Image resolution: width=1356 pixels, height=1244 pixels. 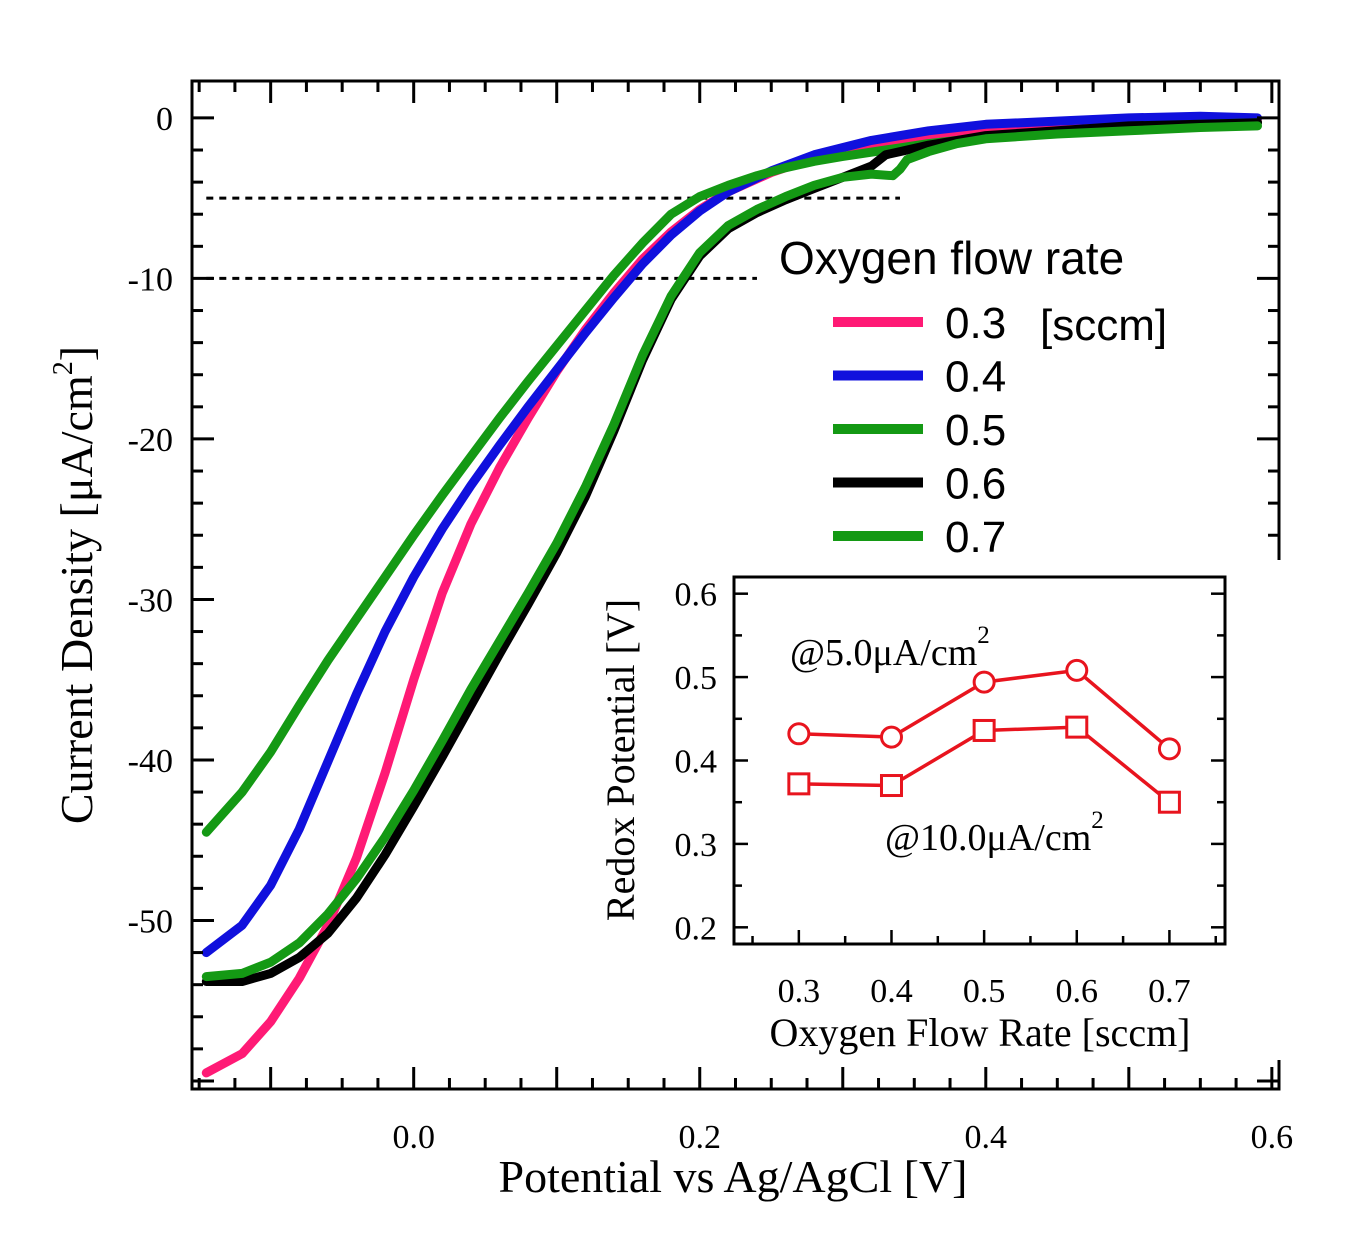 What do you see at coordinates (984, 991) in the screenshot?
I see `inset-x-tick-label: 0.5` at bounding box center [984, 991].